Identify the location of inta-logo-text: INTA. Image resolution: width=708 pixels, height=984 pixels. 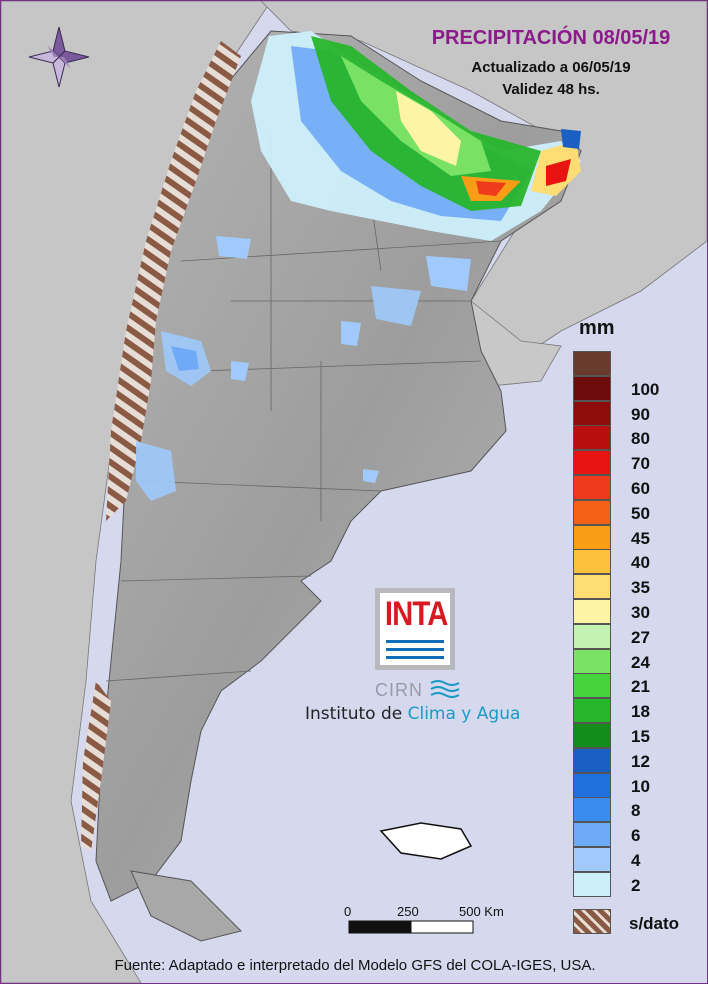
(416, 614).